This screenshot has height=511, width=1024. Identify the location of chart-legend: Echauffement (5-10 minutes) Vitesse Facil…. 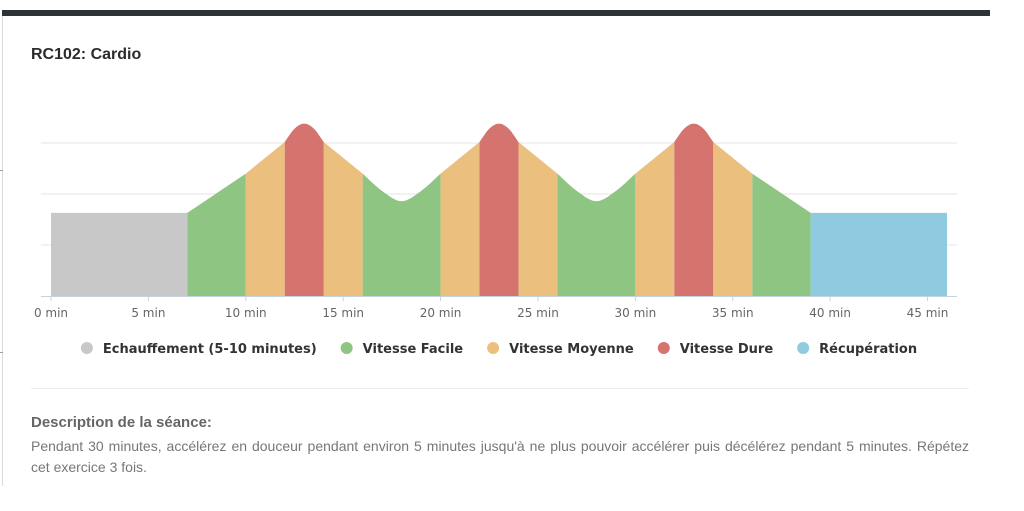
(498, 349).